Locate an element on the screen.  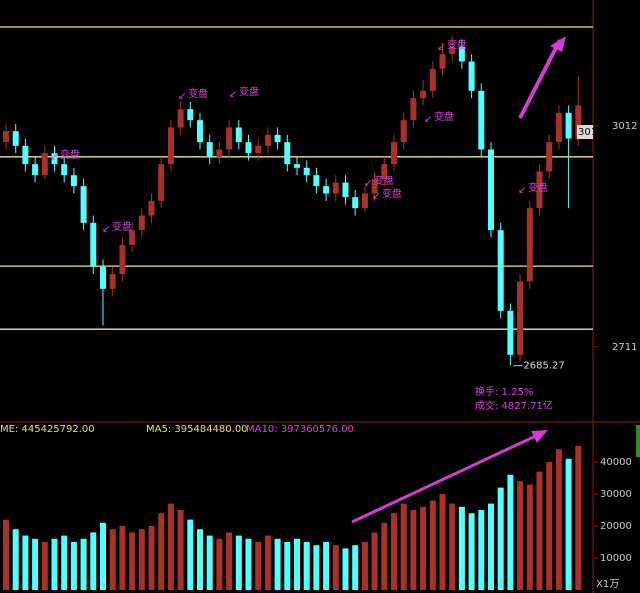
y-tick-label: 40000 is located at coordinates (616, 462).